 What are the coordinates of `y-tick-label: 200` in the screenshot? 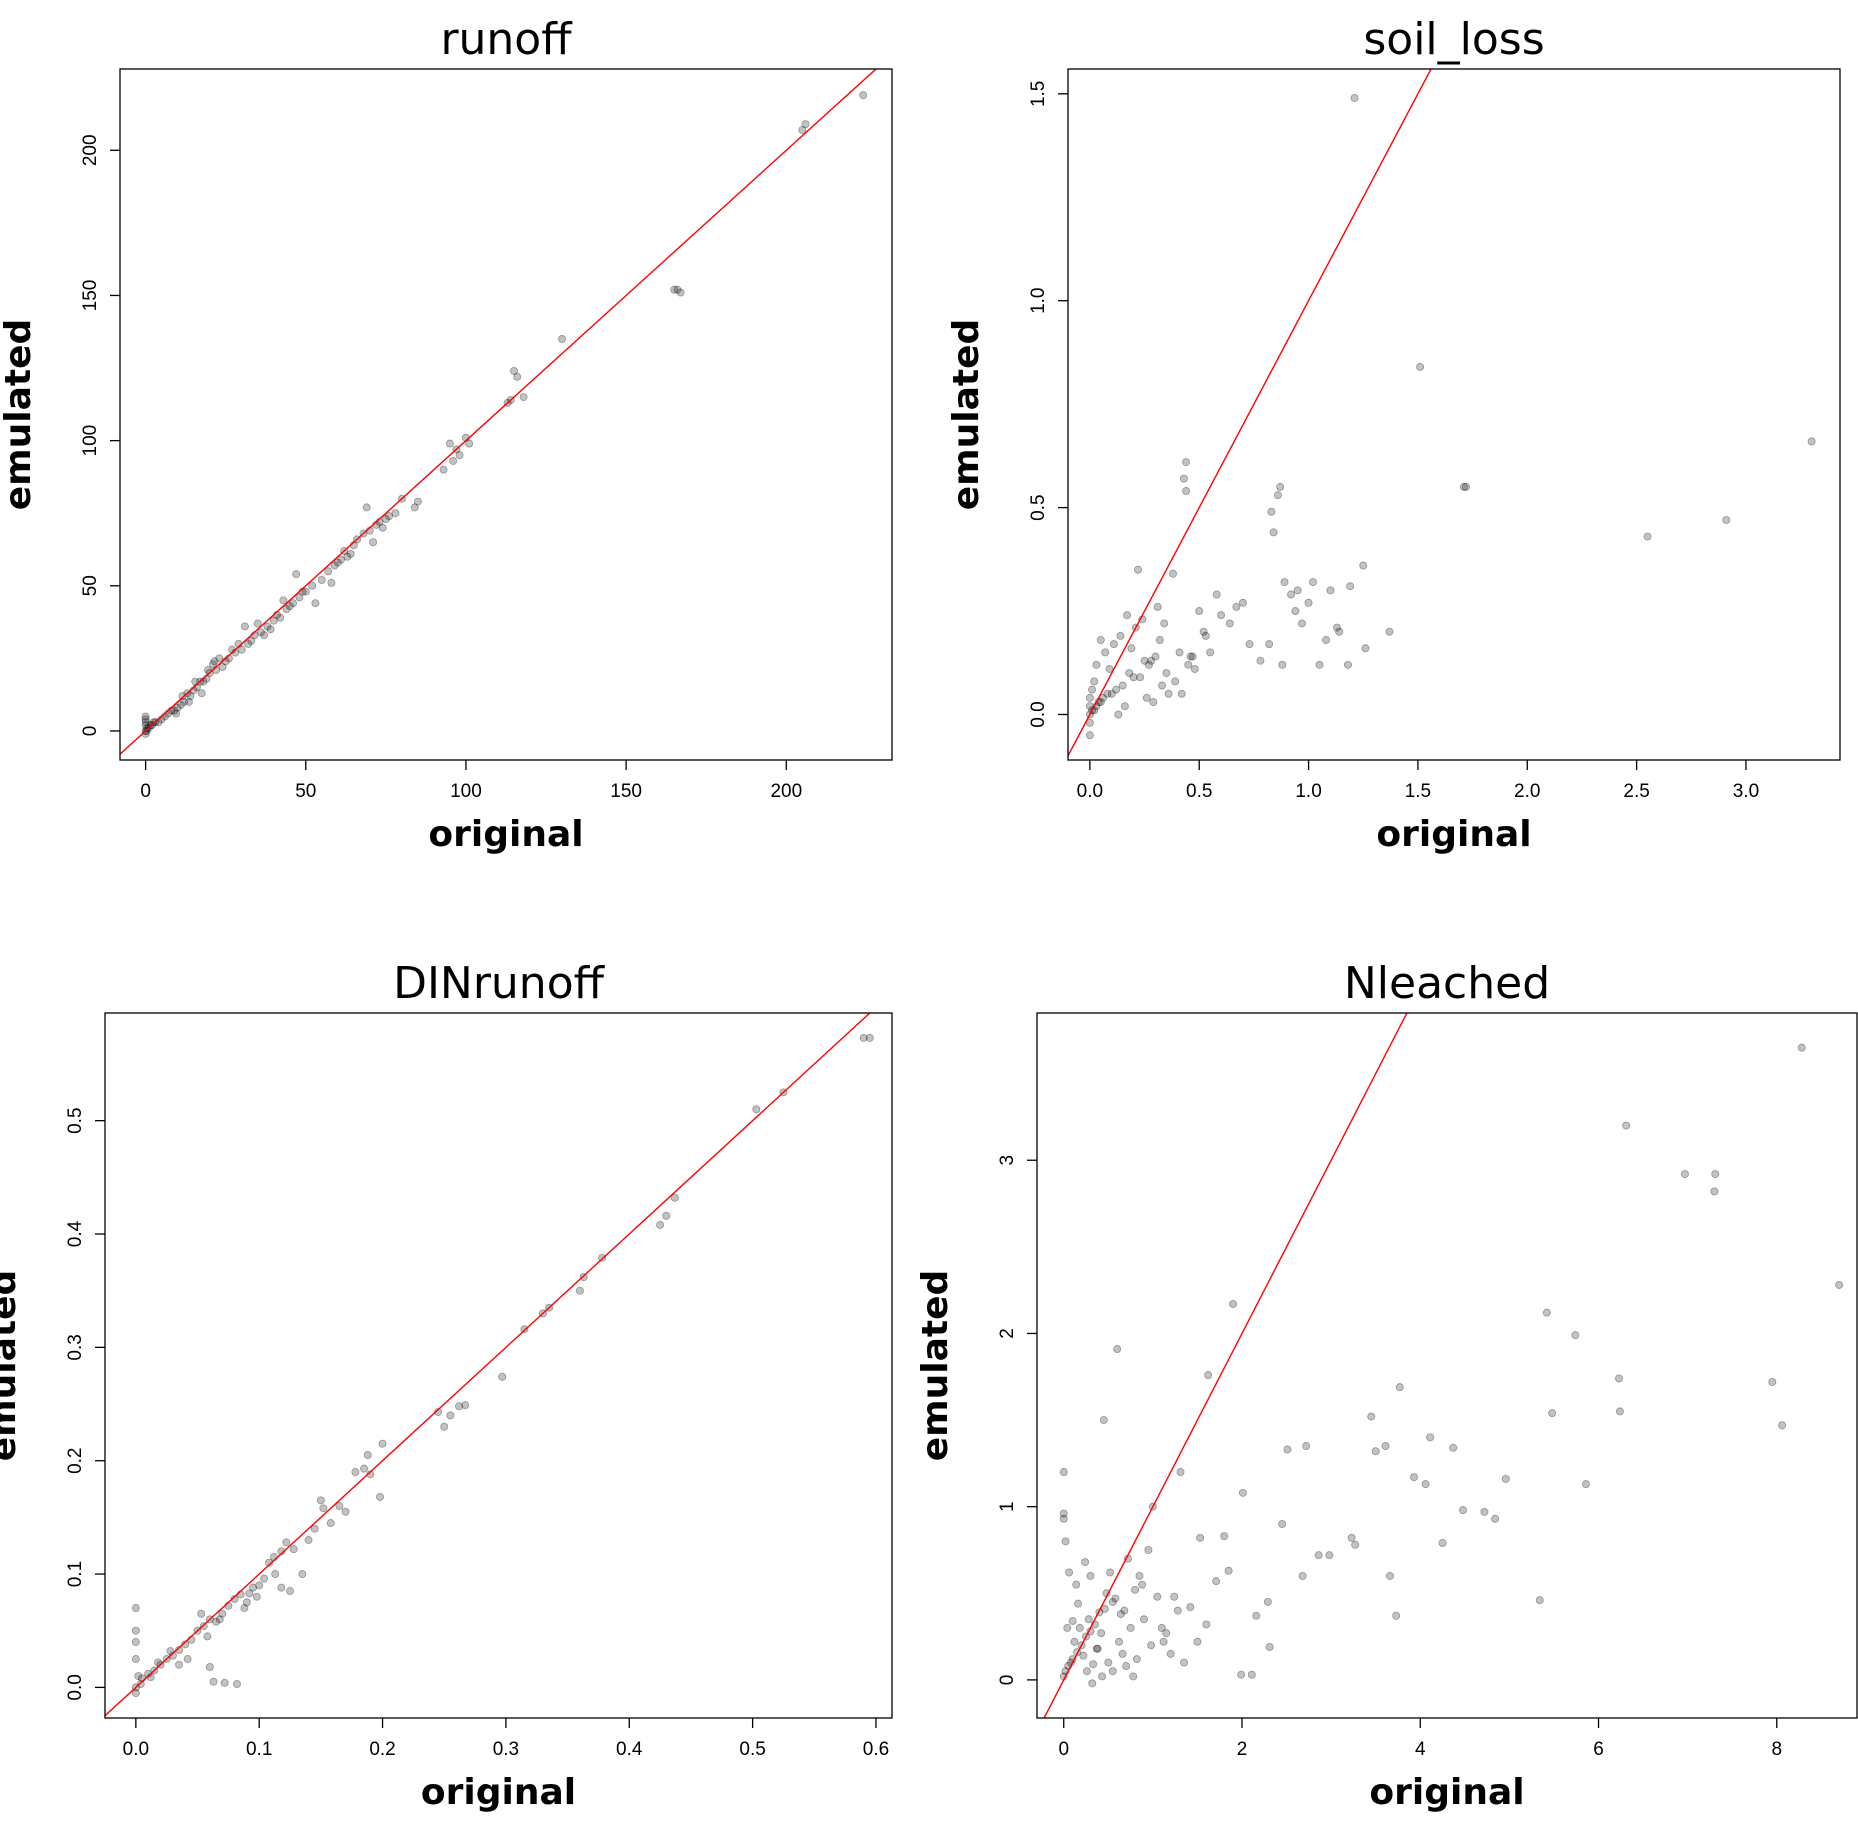 It's located at (90, 150).